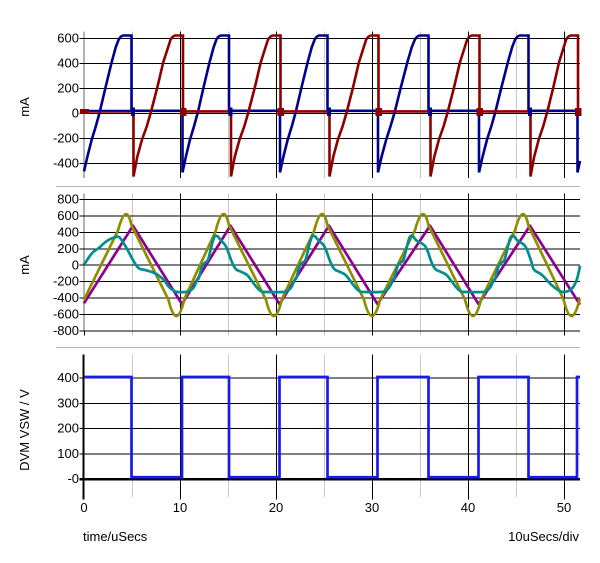  Describe the element at coordinates (468, 507) in the screenshot. I see `svg-text: 40` at that location.